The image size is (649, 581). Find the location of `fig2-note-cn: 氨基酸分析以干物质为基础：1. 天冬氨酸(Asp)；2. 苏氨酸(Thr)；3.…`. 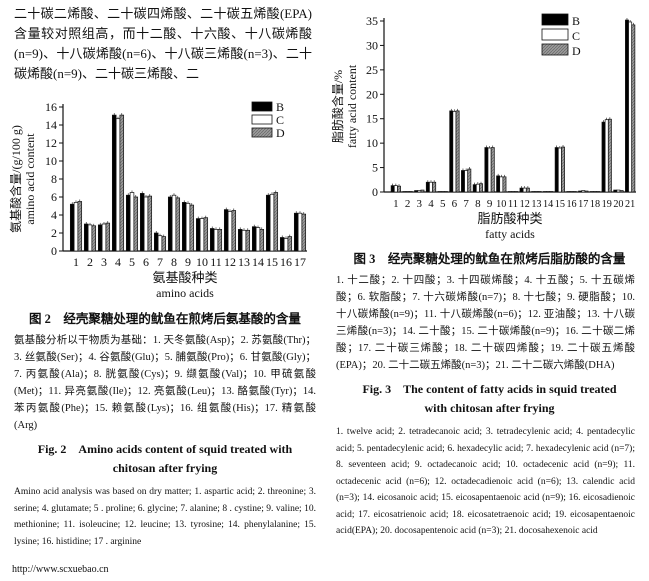

fig2-note-cn: 氨基酸分析以干物质为基础：1. 天冬氨酸(Asp)；2. 苏氨酸(Thr)；3.… is located at coordinates (165, 383).